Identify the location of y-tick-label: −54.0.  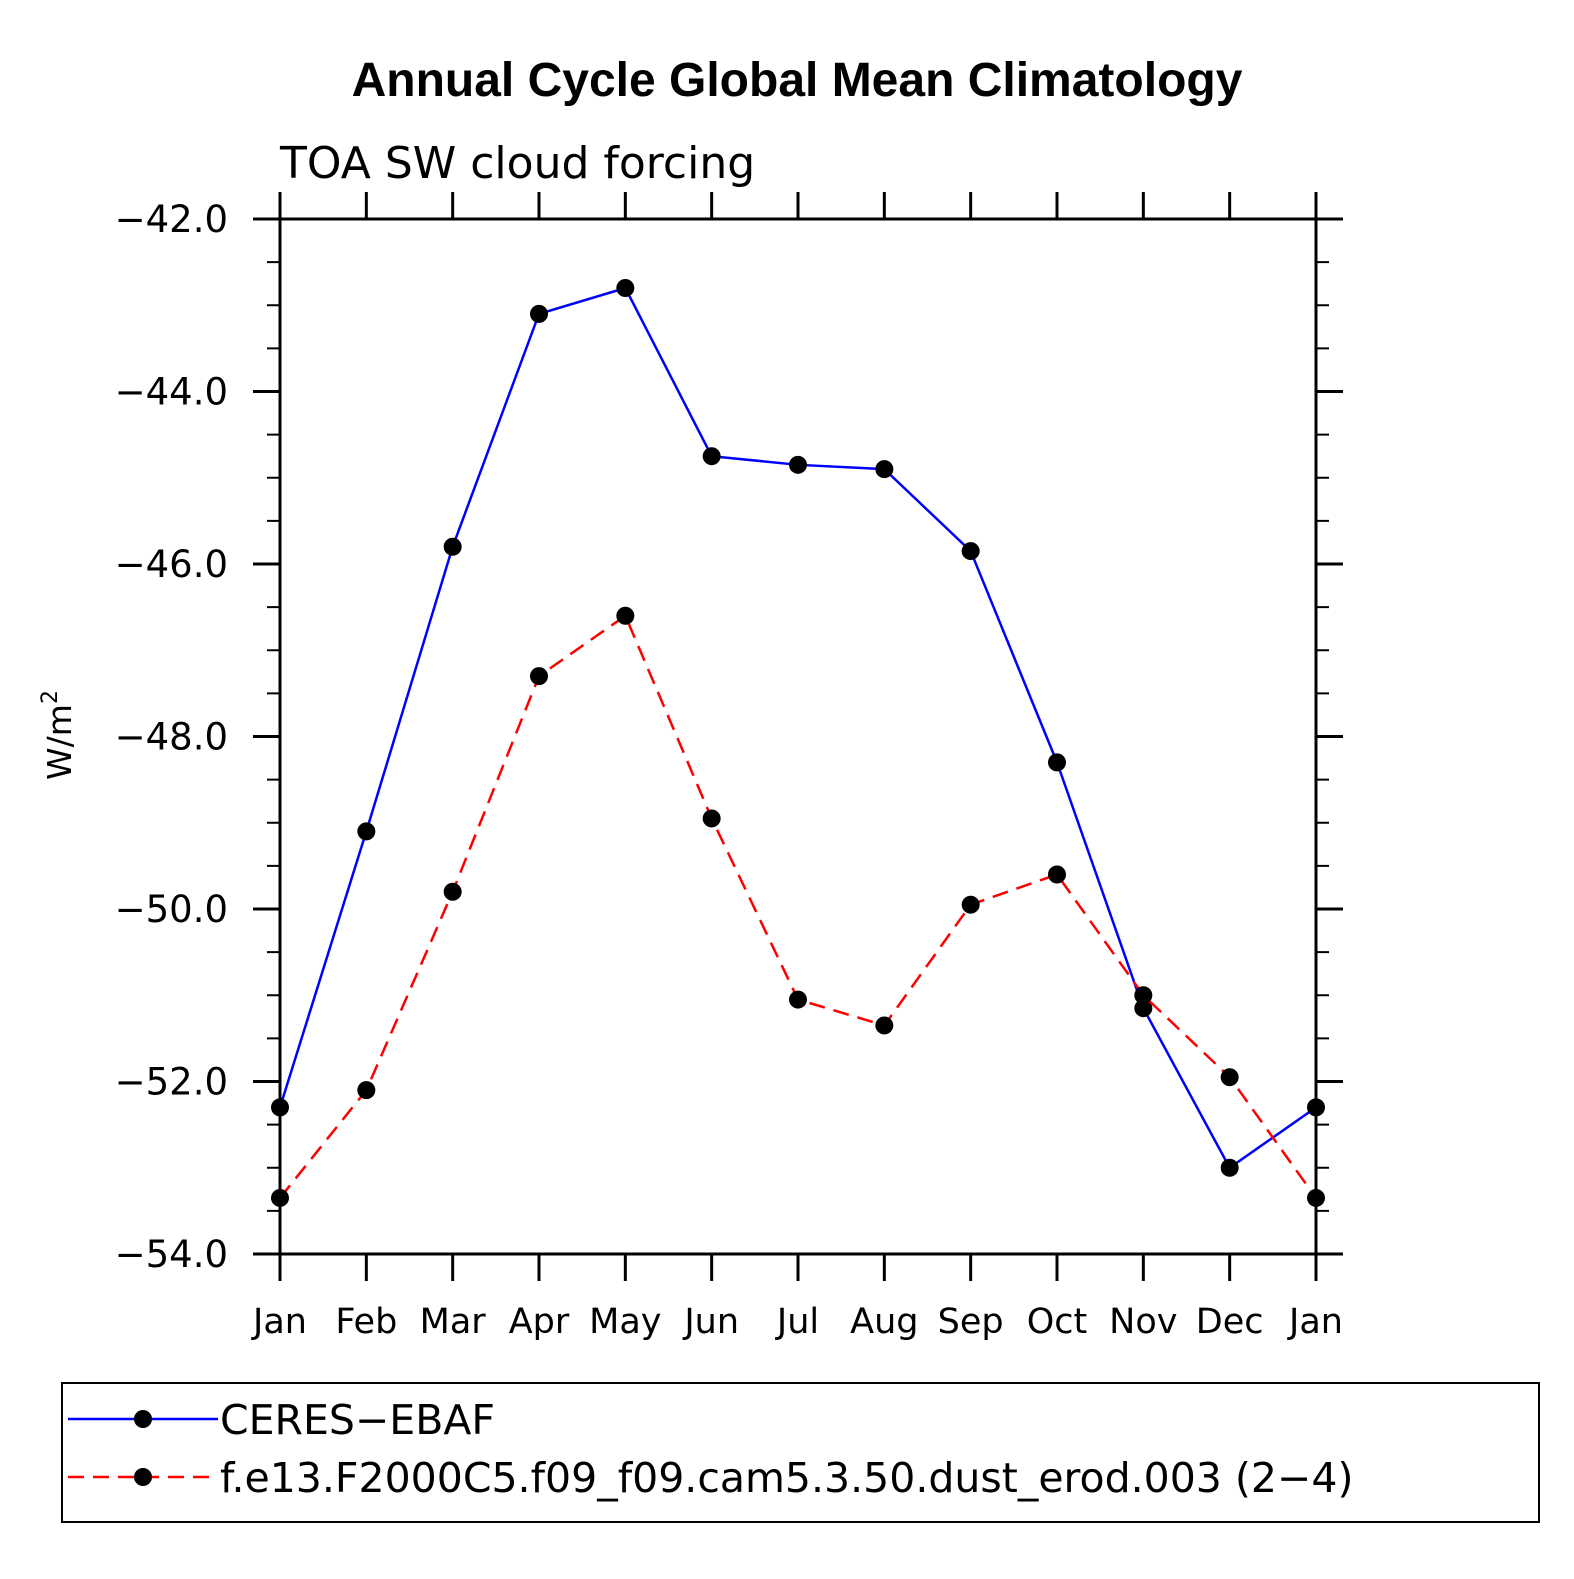
(171, 1254).